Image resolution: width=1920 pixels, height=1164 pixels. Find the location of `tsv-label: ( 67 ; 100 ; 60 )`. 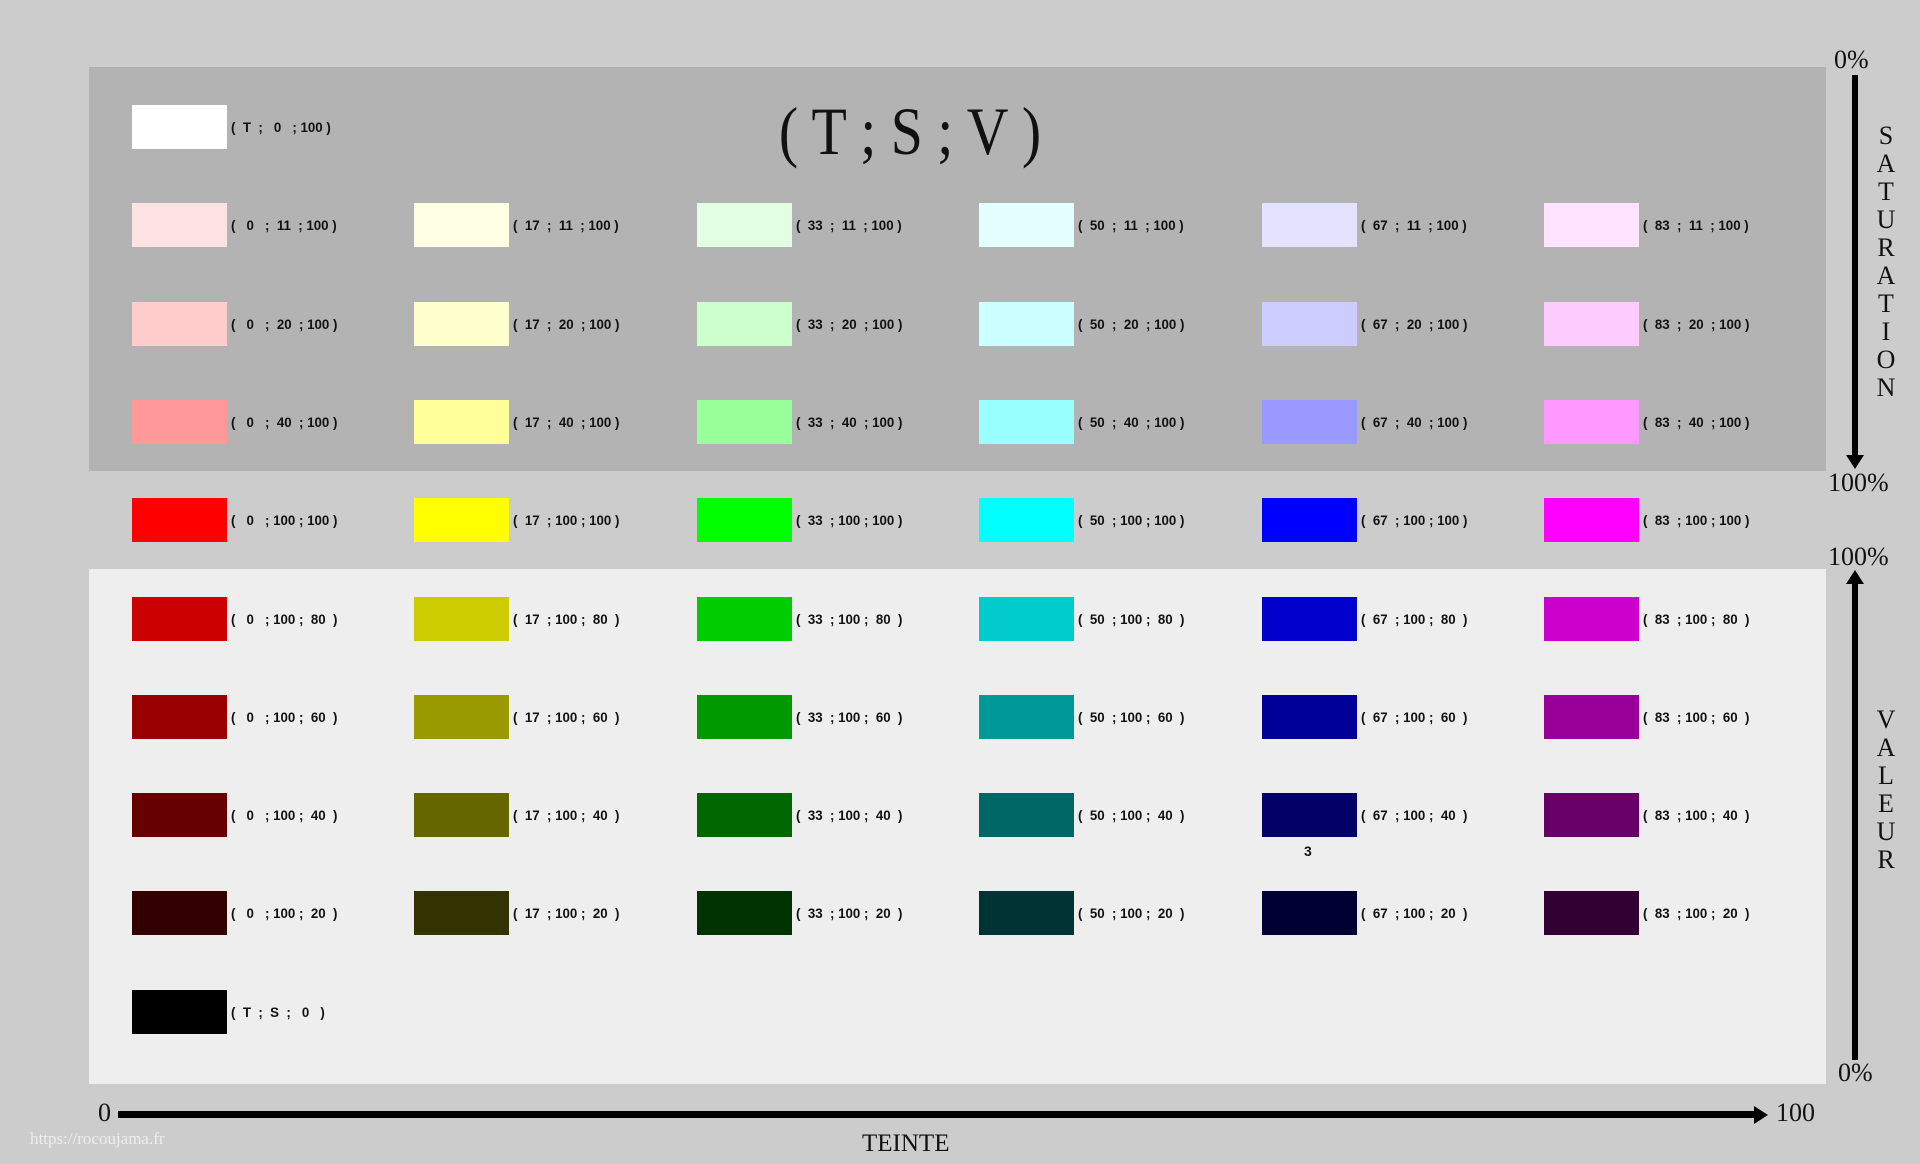

tsv-label: ( 67 ; 100 ; 60 ) is located at coordinates (1414, 716).